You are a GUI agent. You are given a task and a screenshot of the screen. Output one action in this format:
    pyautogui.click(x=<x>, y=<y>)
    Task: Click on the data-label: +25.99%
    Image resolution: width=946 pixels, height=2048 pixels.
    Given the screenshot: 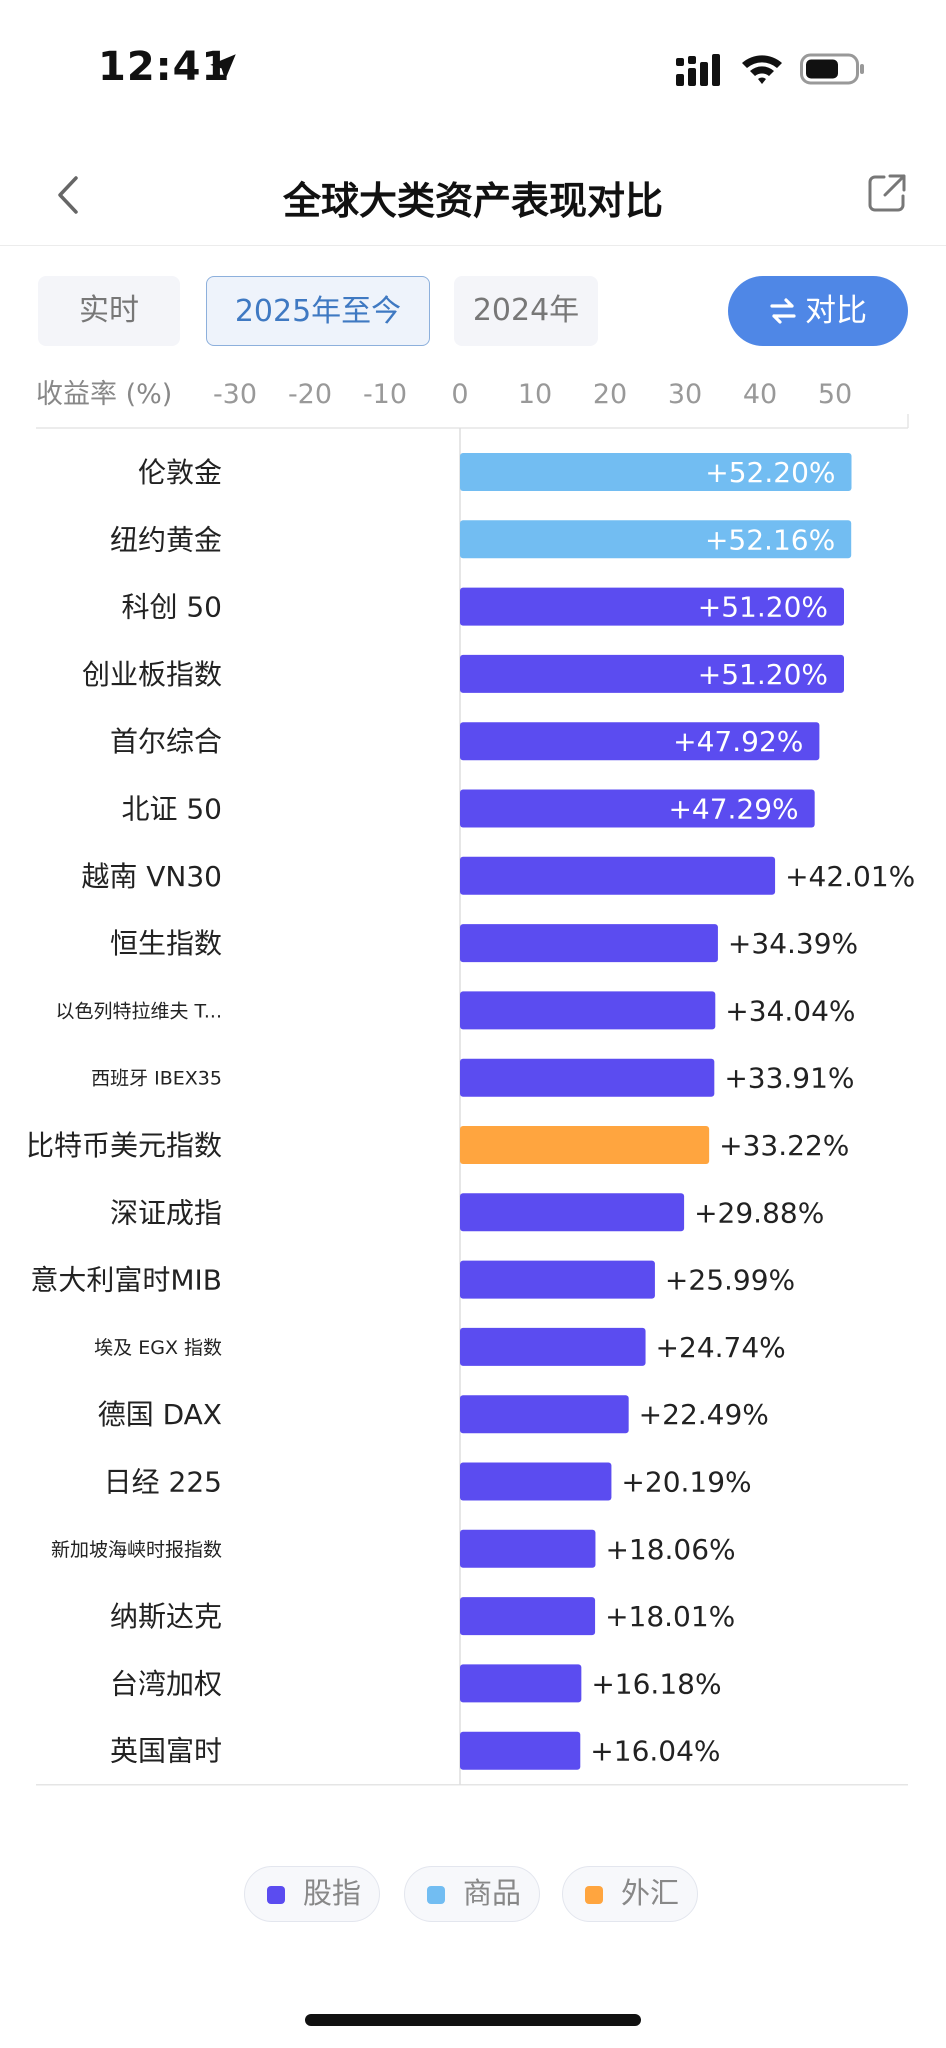 What is the action you would take?
    pyautogui.click(x=730, y=1280)
    